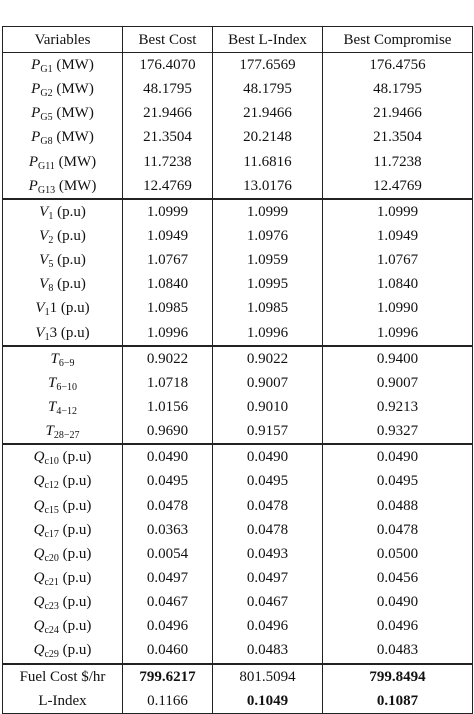  What do you see at coordinates (62, 529) in the screenshot?
I see `variable-cell: Qc17 (p.u)` at bounding box center [62, 529].